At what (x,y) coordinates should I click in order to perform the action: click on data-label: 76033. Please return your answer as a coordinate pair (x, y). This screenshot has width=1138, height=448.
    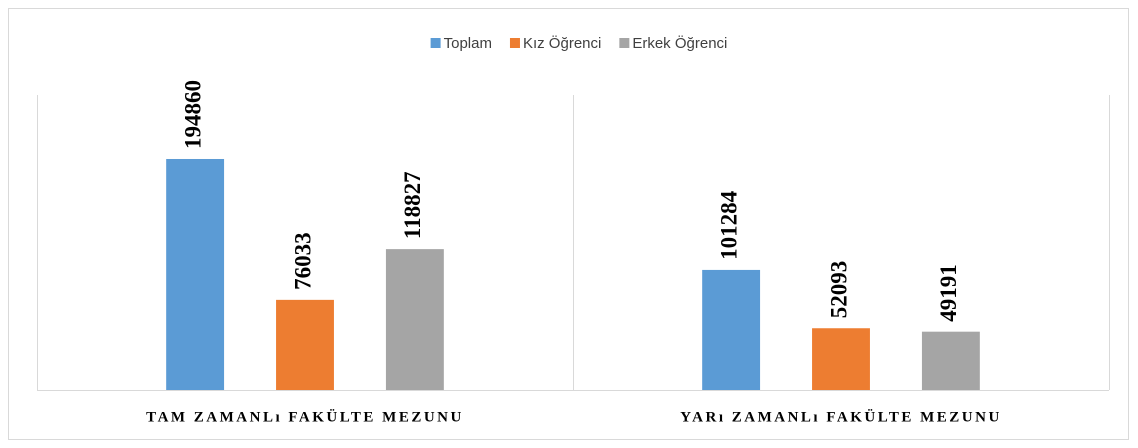
    Looking at the image, I should click on (302, 261).